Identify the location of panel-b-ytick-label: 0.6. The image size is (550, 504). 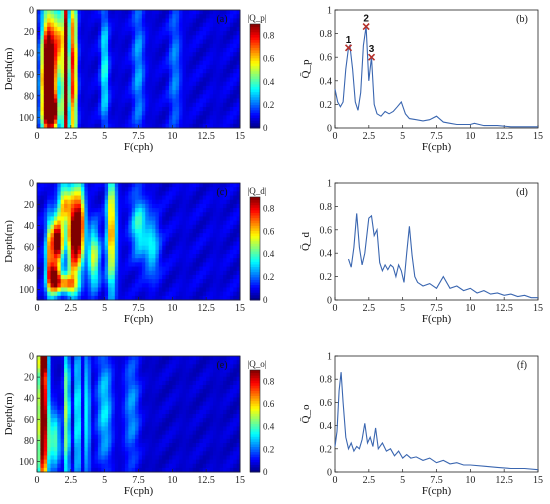
(326, 58).